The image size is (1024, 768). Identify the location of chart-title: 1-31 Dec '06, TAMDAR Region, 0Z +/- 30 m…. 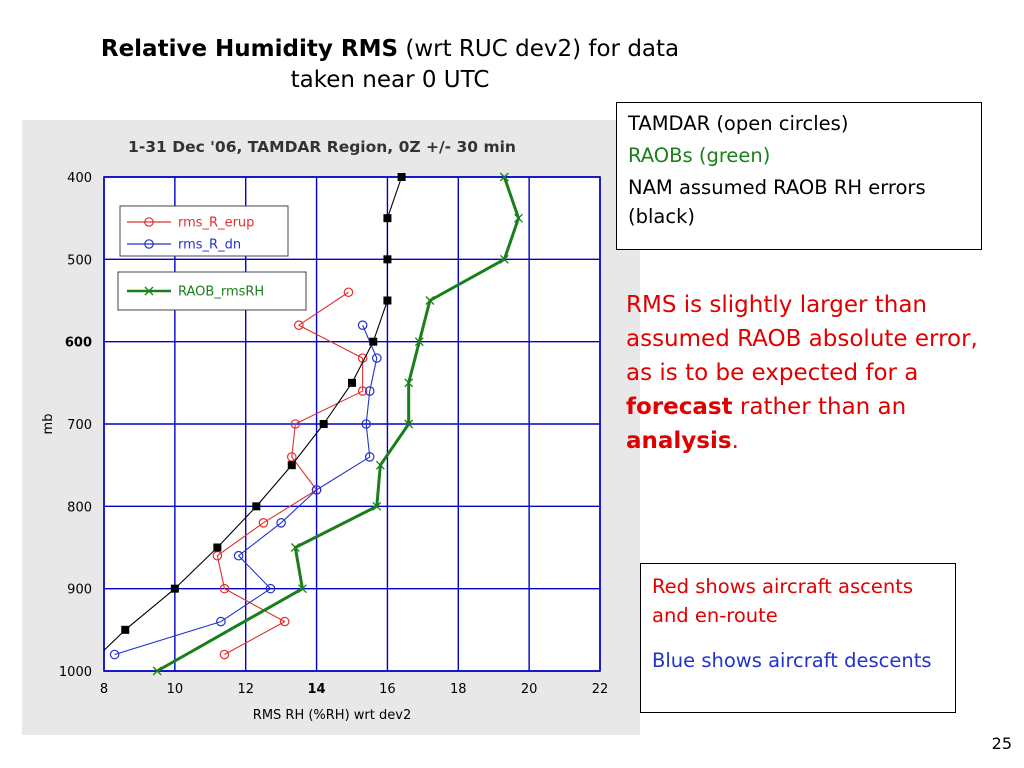
(322, 147).